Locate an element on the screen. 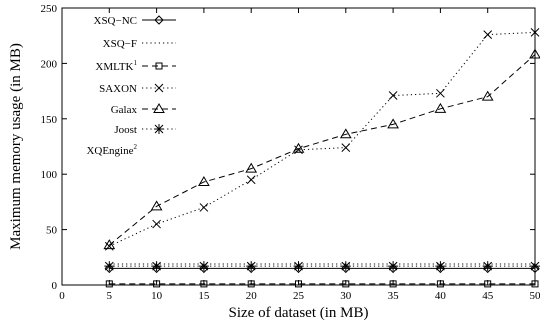 This screenshot has height=324, width=540. y-axis-title: Maximum memory usage (in MB) is located at coordinates (16, 146).